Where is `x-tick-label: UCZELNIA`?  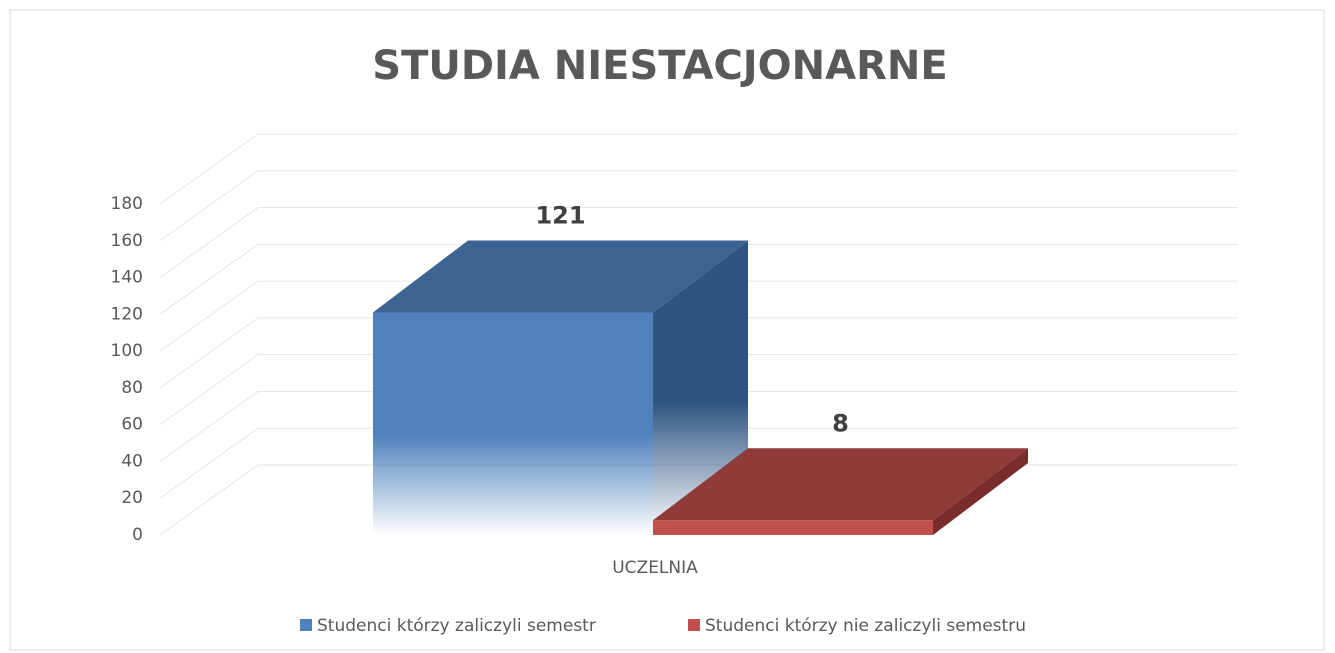
x-tick-label: UCZELNIA is located at coordinates (655, 568).